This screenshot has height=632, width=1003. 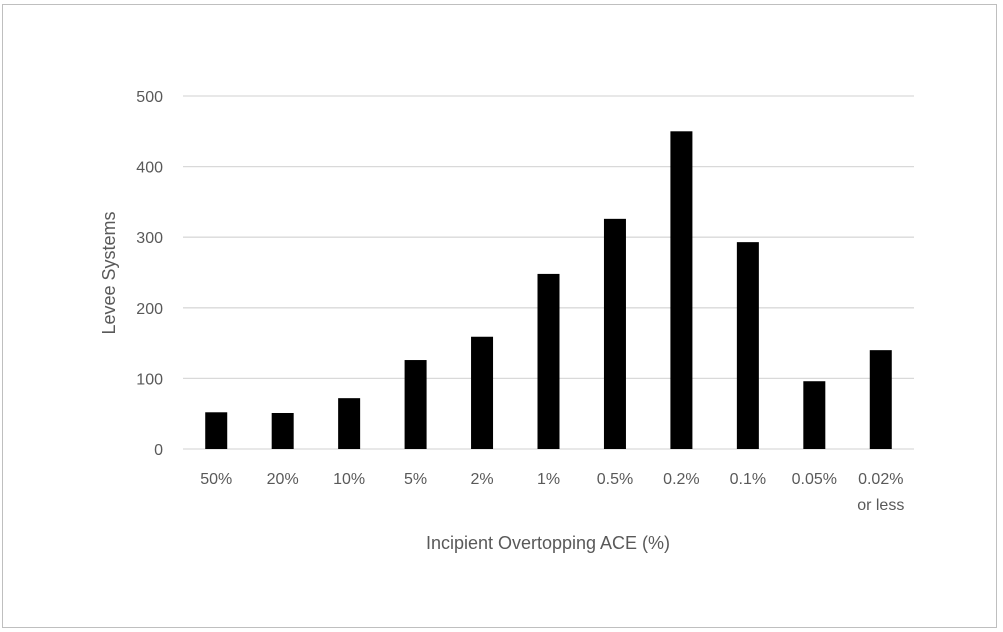 What do you see at coordinates (349, 479) in the screenshot?
I see `x-tick-label: 10%` at bounding box center [349, 479].